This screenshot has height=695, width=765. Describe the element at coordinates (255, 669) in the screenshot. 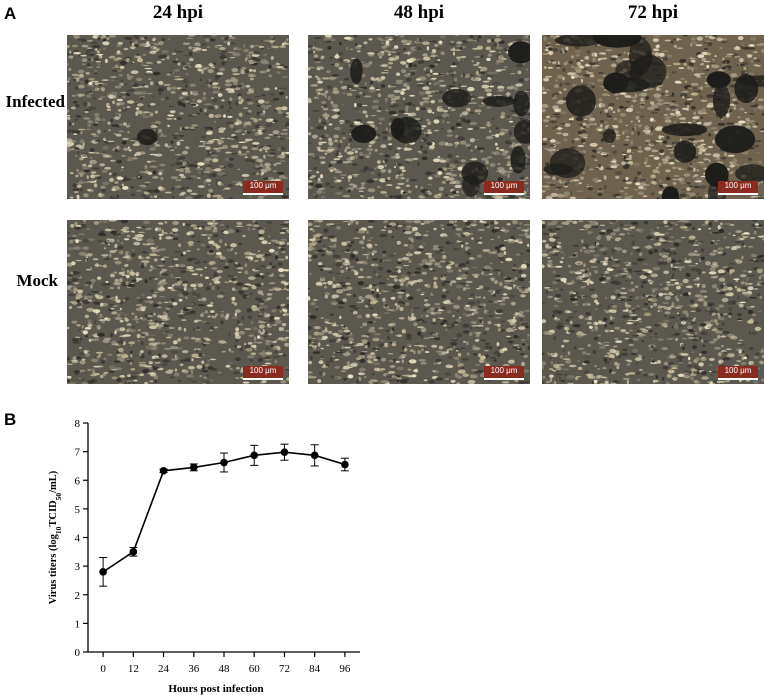

I see `x-tick-label: 60` at that location.